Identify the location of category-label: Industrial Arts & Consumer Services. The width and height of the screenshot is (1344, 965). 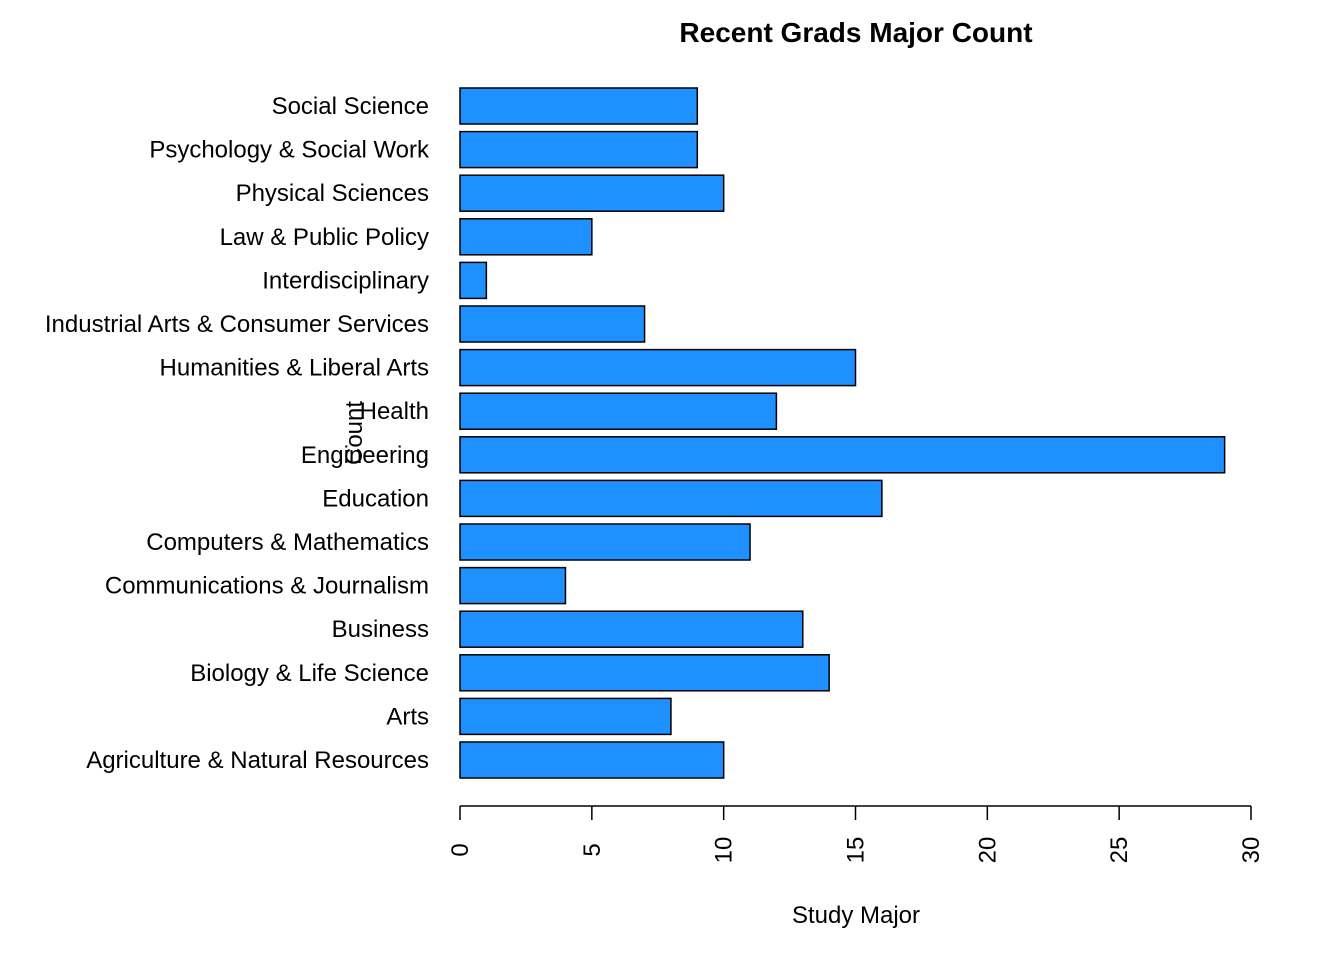
(237, 324).